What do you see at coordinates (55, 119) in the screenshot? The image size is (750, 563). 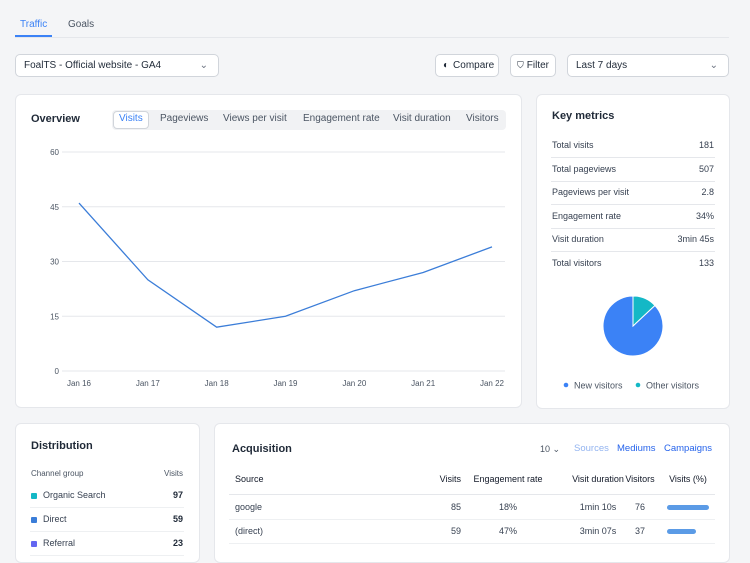 I see `card-title: Overview` at bounding box center [55, 119].